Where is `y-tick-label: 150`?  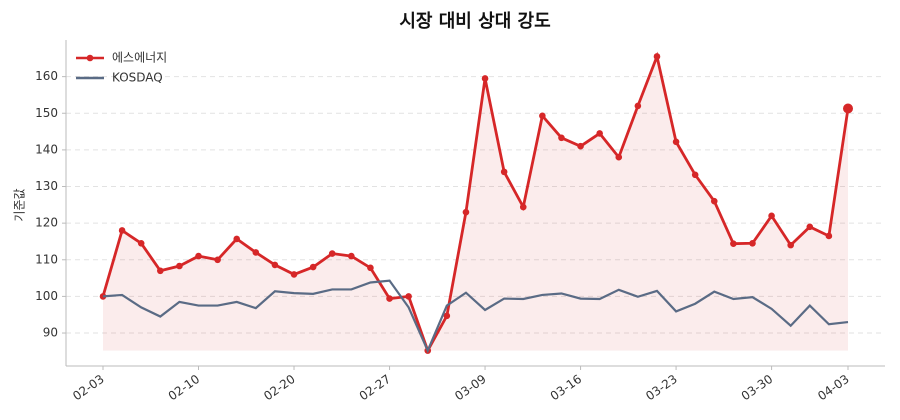 y-tick-label: 150 is located at coordinates (46, 113).